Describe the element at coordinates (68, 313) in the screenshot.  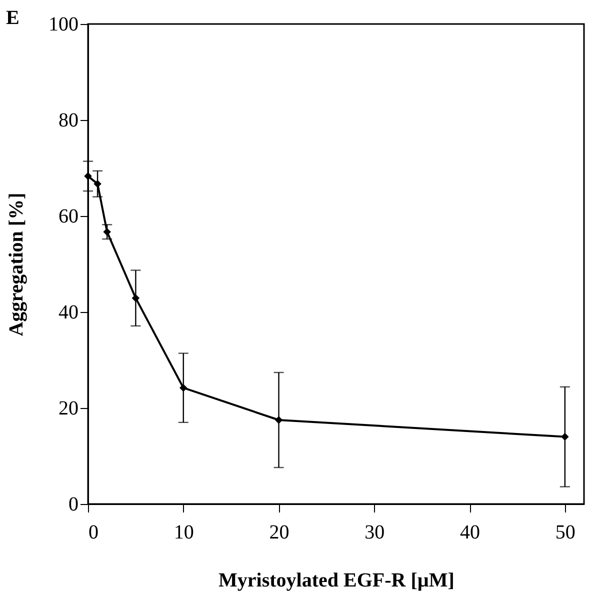
I see `y-tick-label: 40` at that location.